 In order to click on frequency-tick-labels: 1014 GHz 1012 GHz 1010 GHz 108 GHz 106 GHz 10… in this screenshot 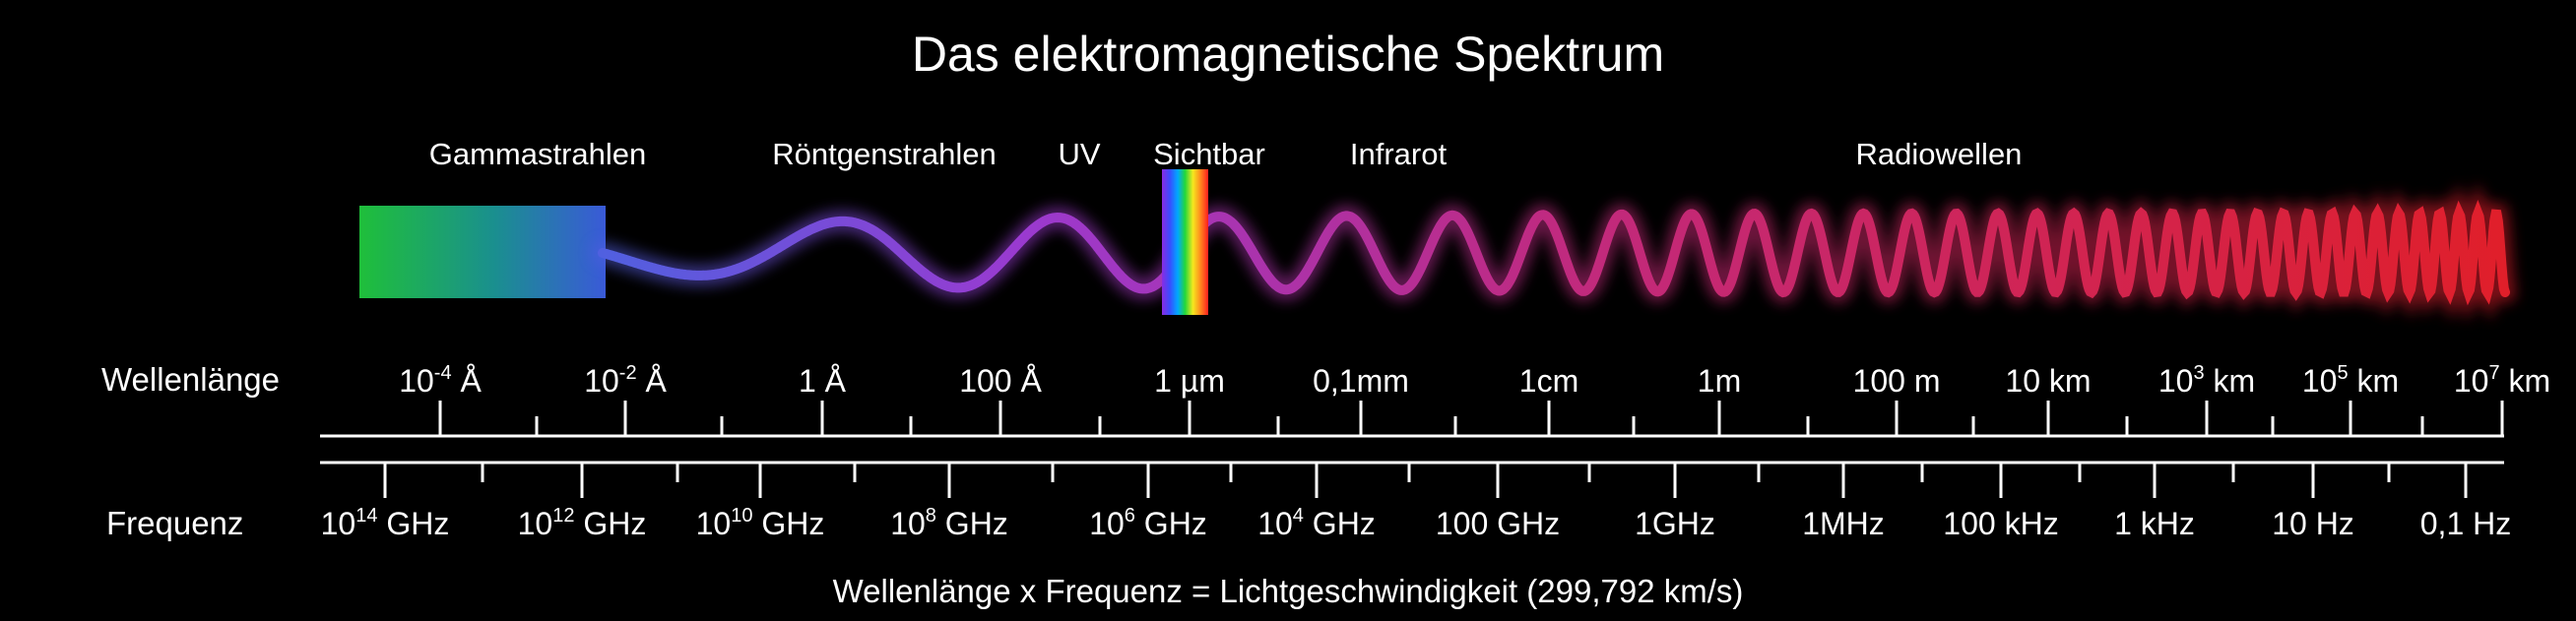, I will do `click(1416, 523)`.